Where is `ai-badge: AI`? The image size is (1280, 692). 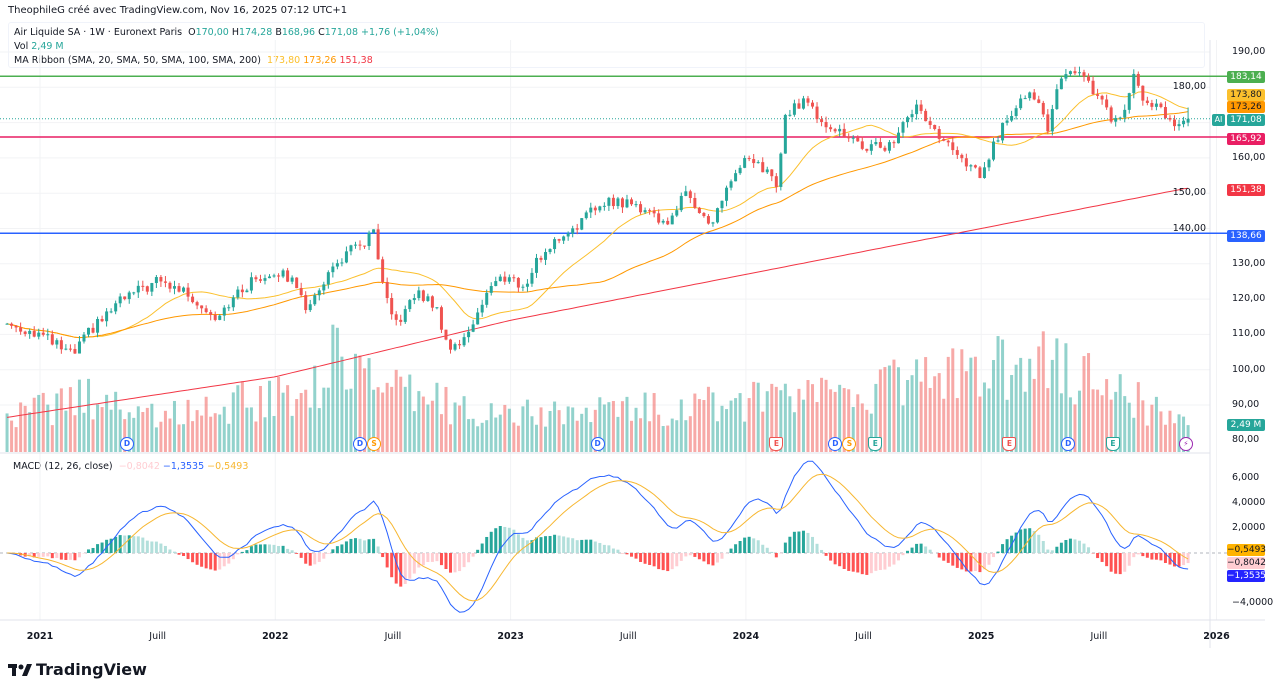 ai-badge: AI is located at coordinates (1218, 120).